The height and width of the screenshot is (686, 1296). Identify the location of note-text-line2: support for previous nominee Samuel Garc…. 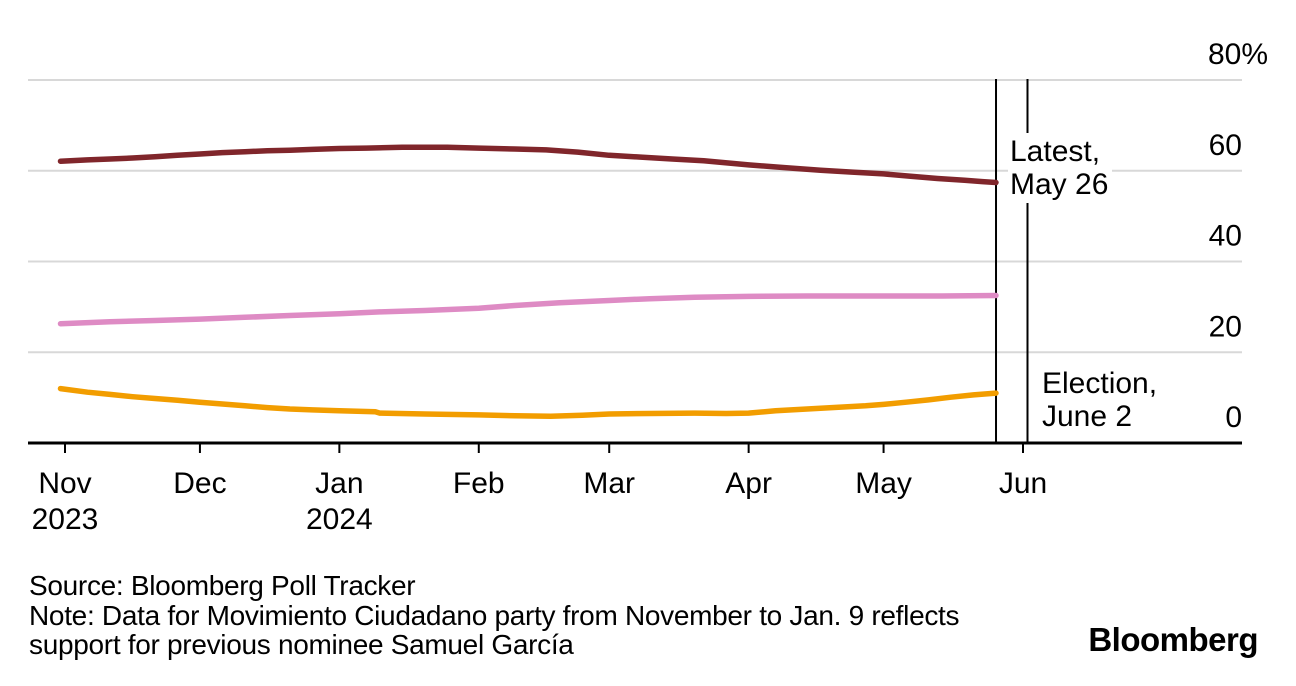
(301, 644).